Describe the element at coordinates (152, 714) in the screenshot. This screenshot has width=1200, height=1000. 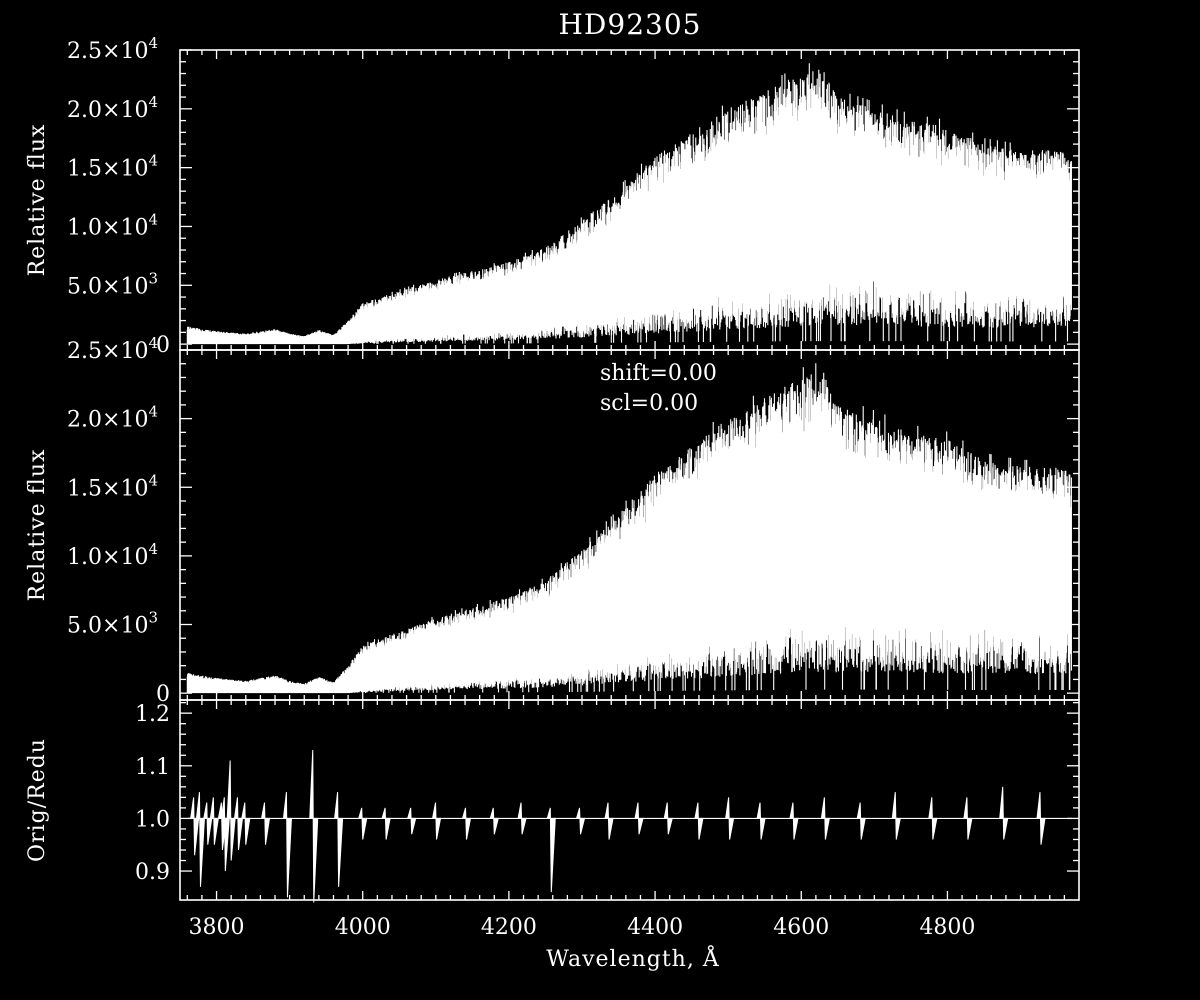
I see `y-tick-label: 1.2` at that location.